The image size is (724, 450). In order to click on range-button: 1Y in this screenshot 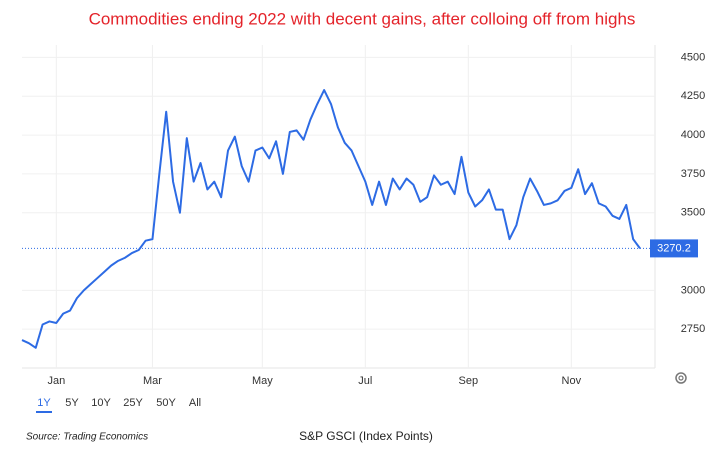, I will do `click(44, 403)`.